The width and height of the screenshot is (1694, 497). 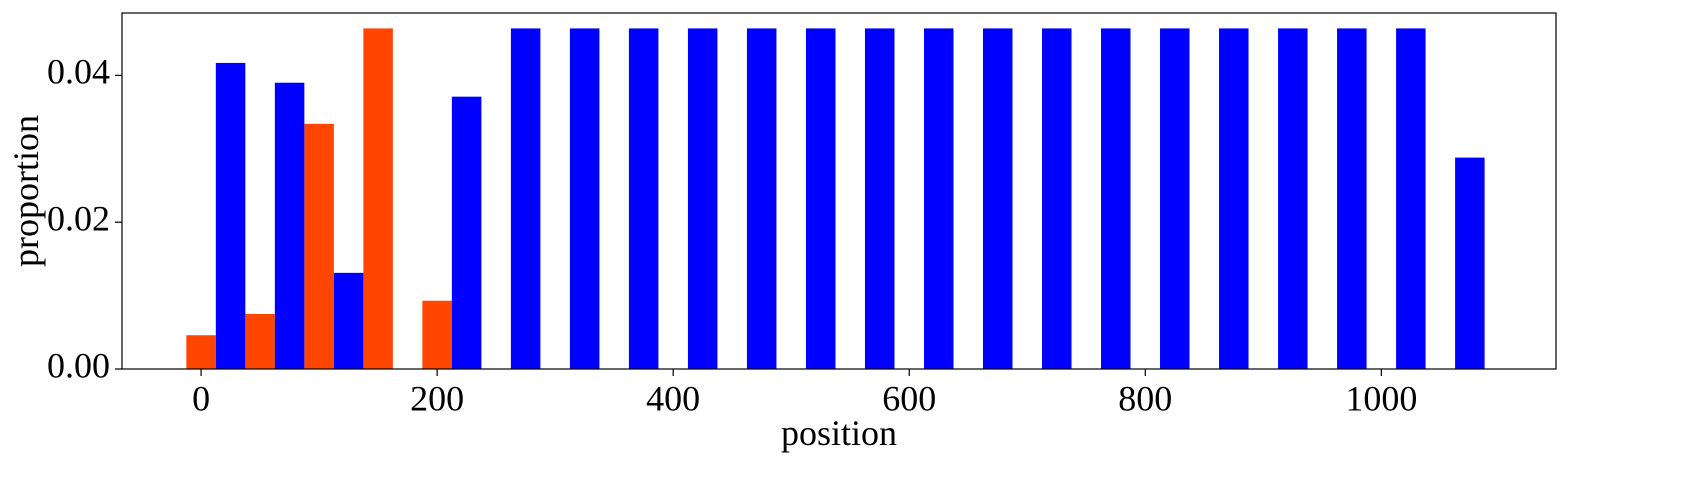 I want to click on y-tick-label: 0.04, so click(x=78, y=72).